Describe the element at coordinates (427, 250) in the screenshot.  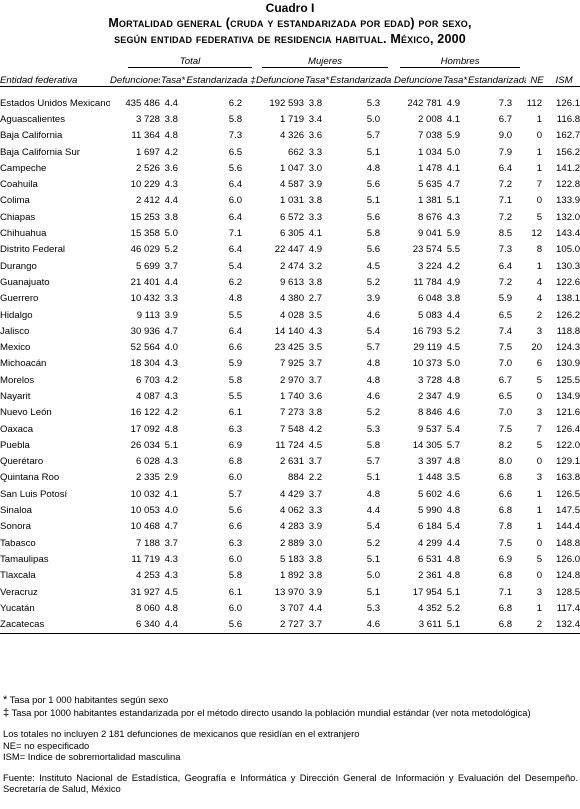
I see `value-cell: 23 574` at that location.